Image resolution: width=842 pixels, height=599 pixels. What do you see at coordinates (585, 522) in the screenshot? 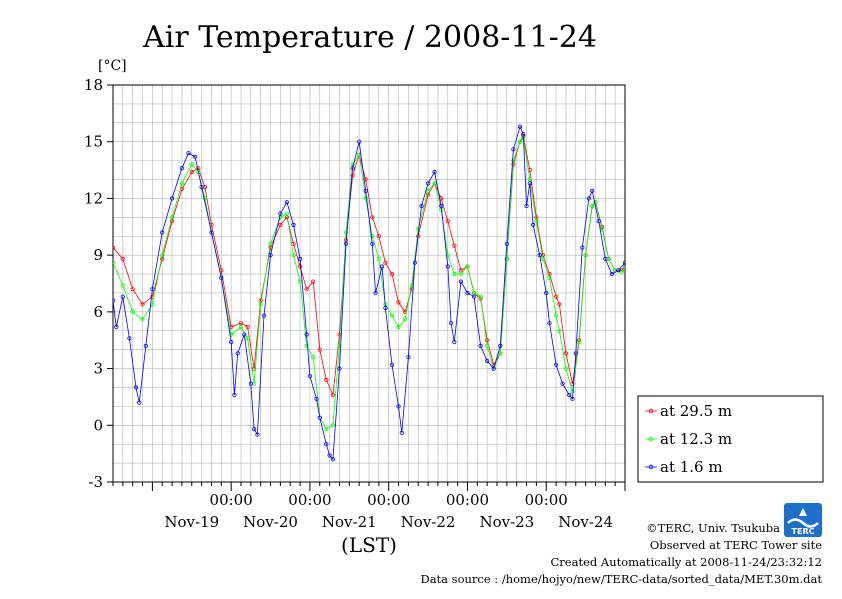
I see `x-day-label: Nov-24` at bounding box center [585, 522].